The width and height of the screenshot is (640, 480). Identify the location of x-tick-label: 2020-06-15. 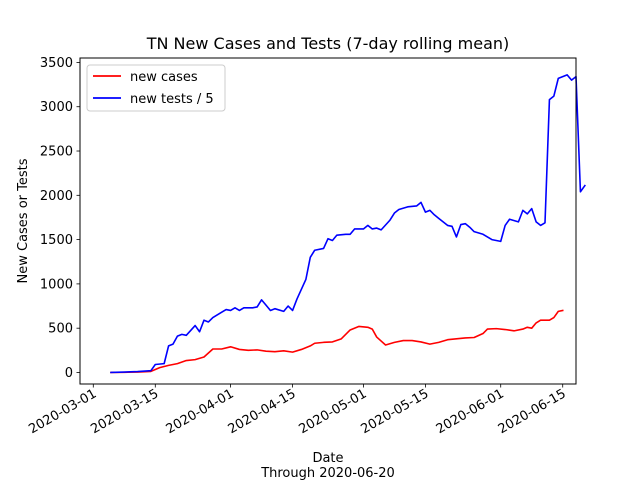
(532, 411).